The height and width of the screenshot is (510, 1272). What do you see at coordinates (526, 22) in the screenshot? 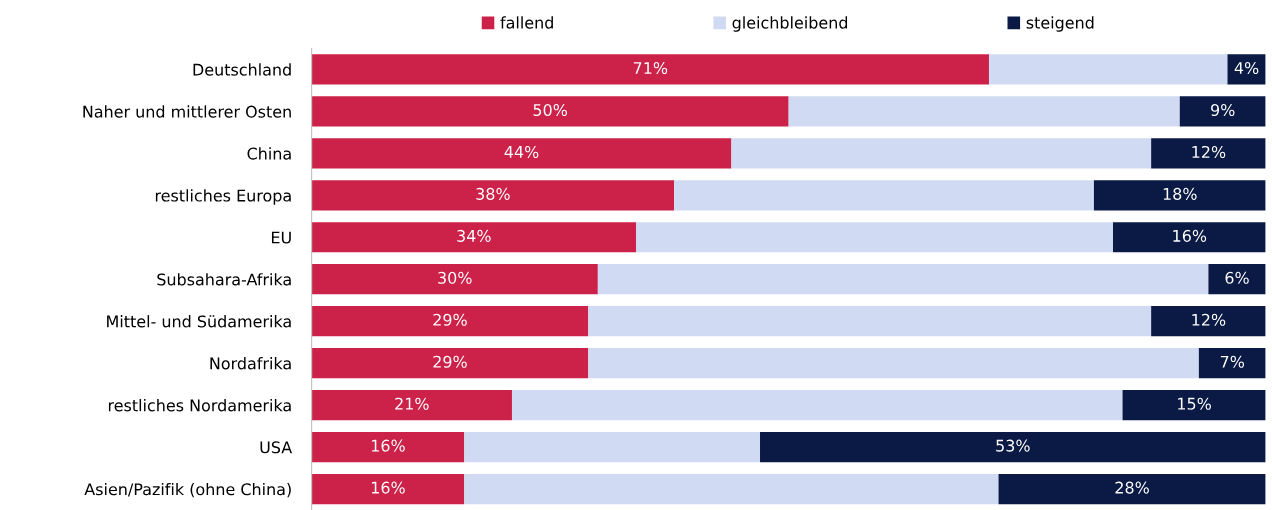
I see `legend-label: fallend` at bounding box center [526, 22].